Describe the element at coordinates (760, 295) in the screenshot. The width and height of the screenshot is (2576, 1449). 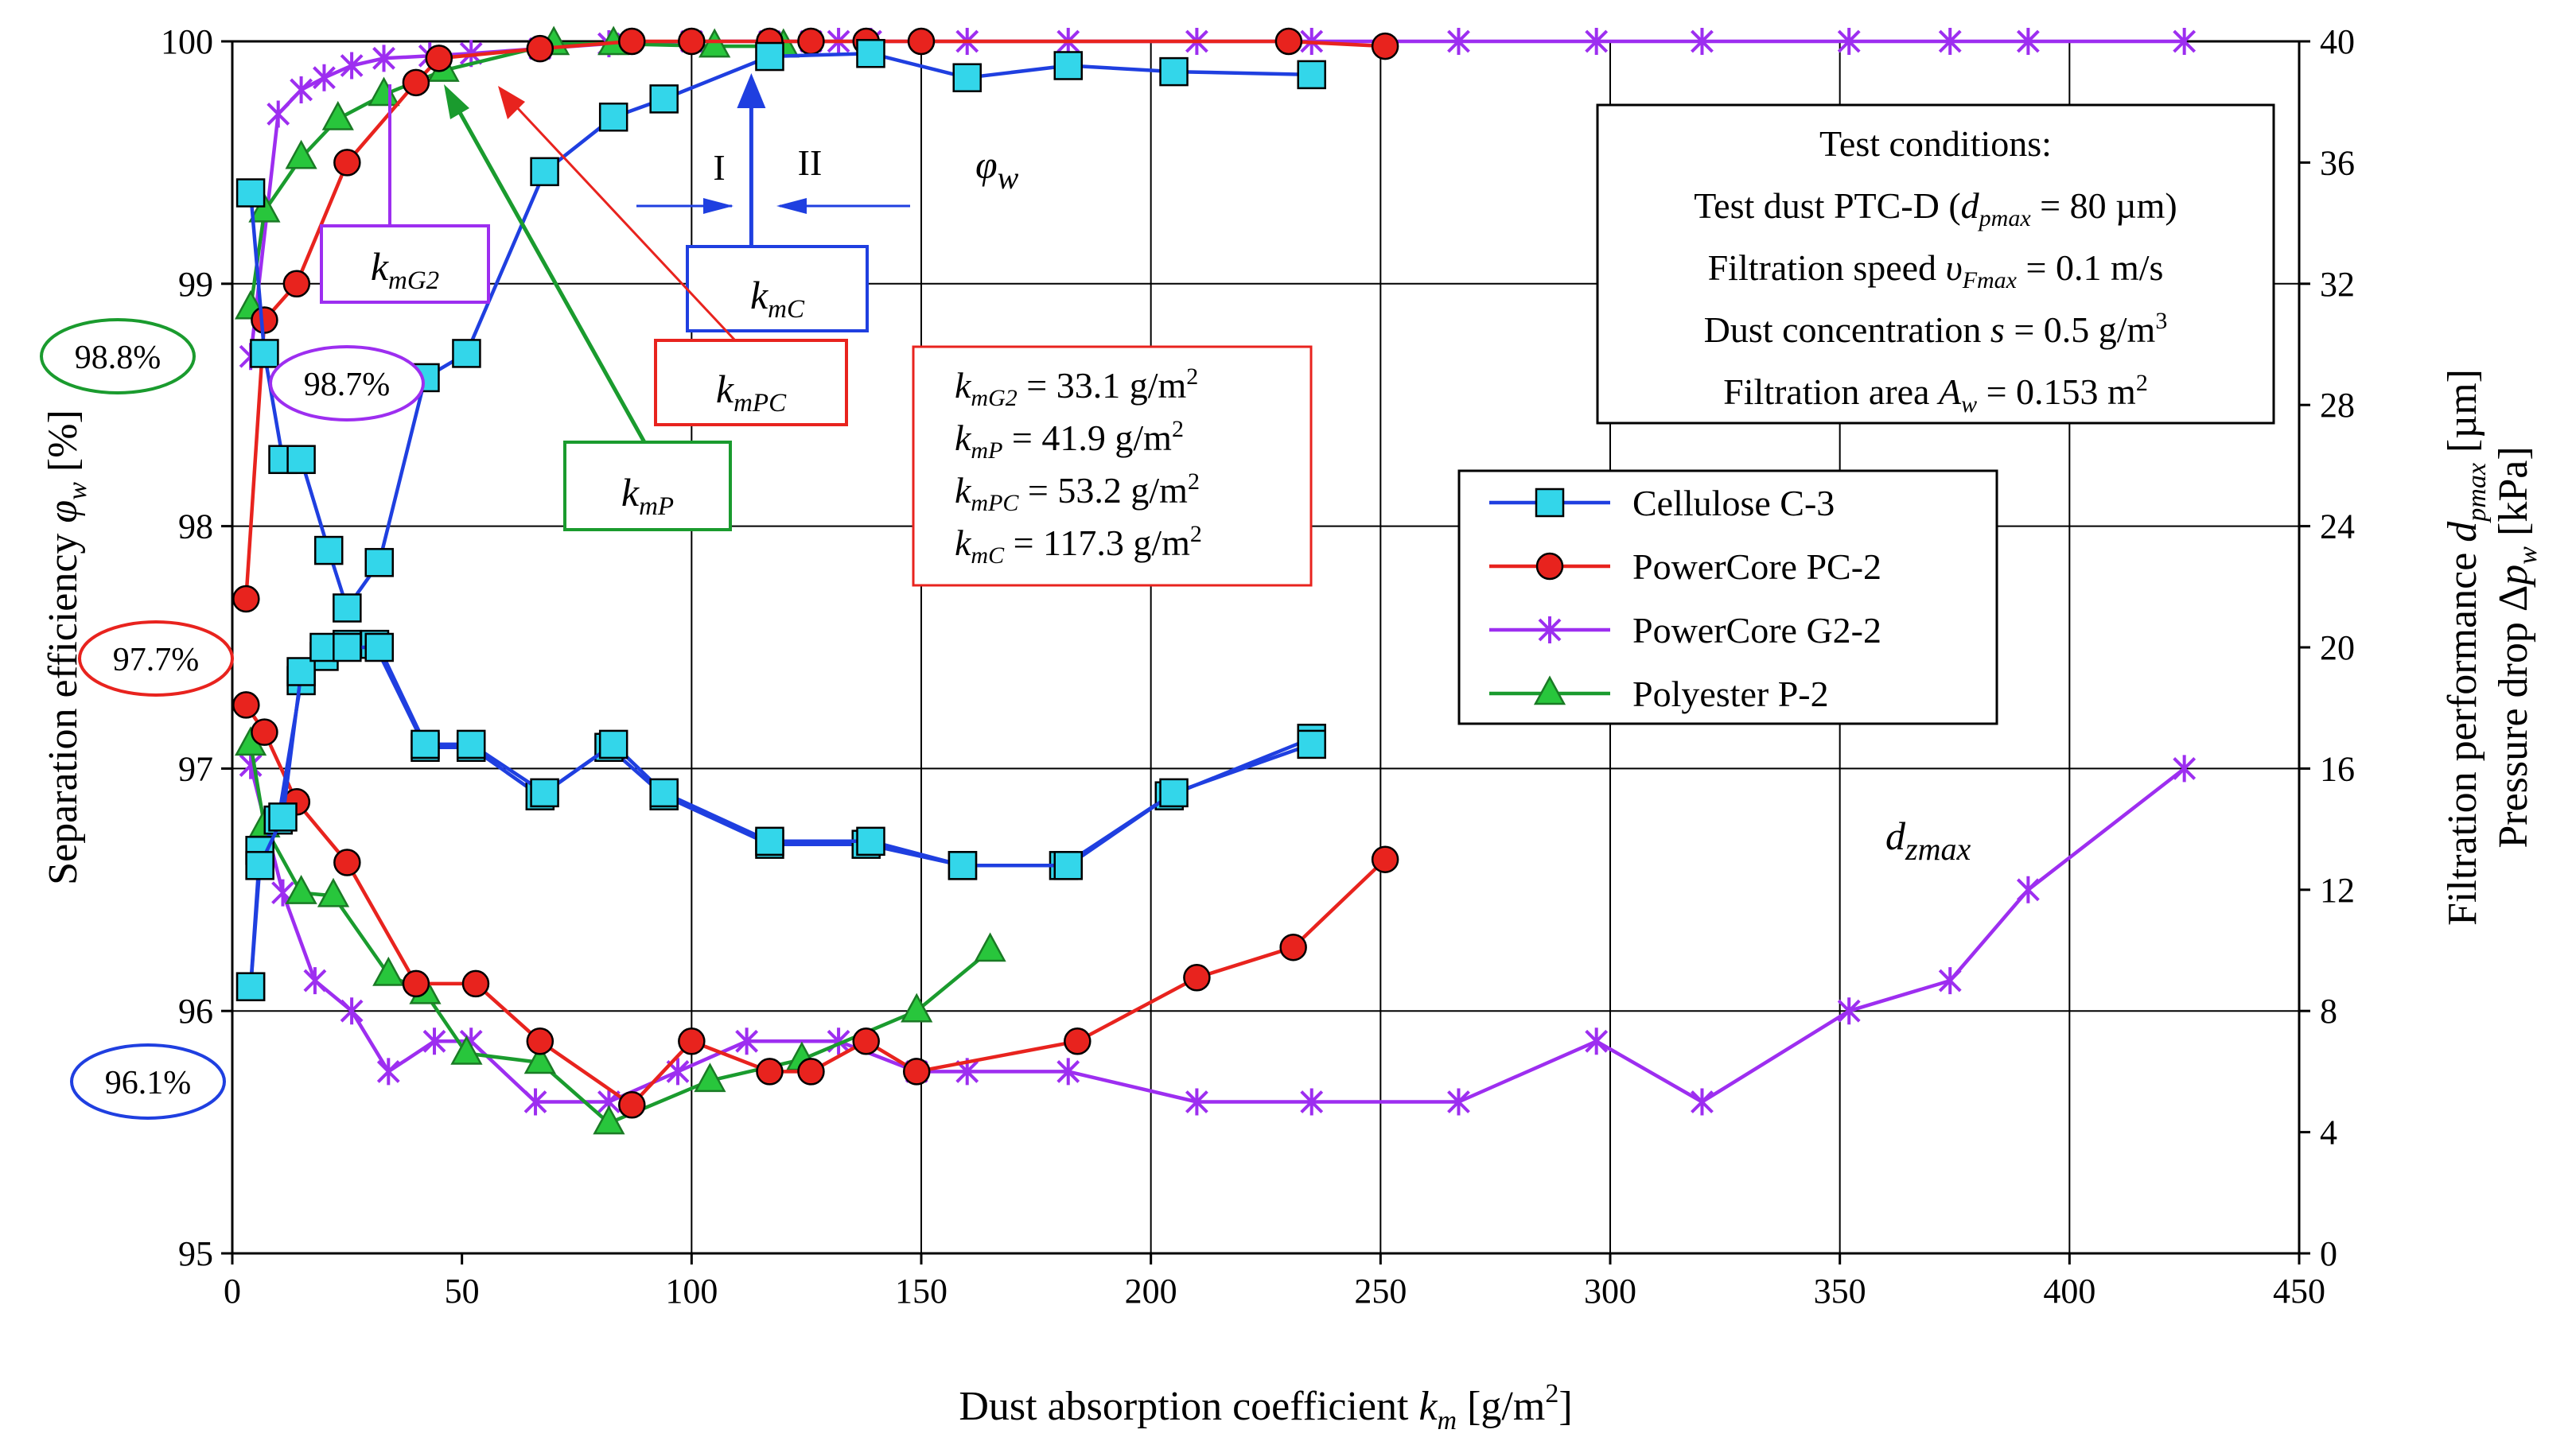
I see `kmC-label-var: k` at that location.